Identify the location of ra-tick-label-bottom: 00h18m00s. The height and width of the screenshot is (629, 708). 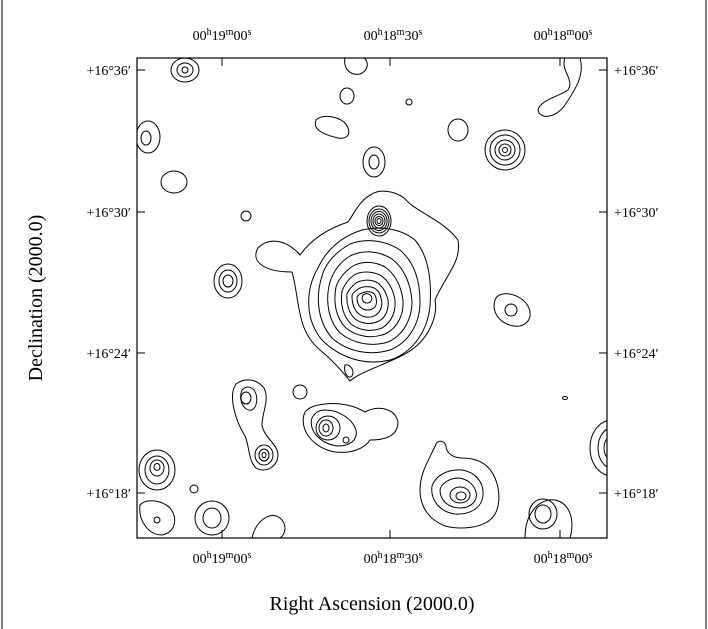
(563, 558).